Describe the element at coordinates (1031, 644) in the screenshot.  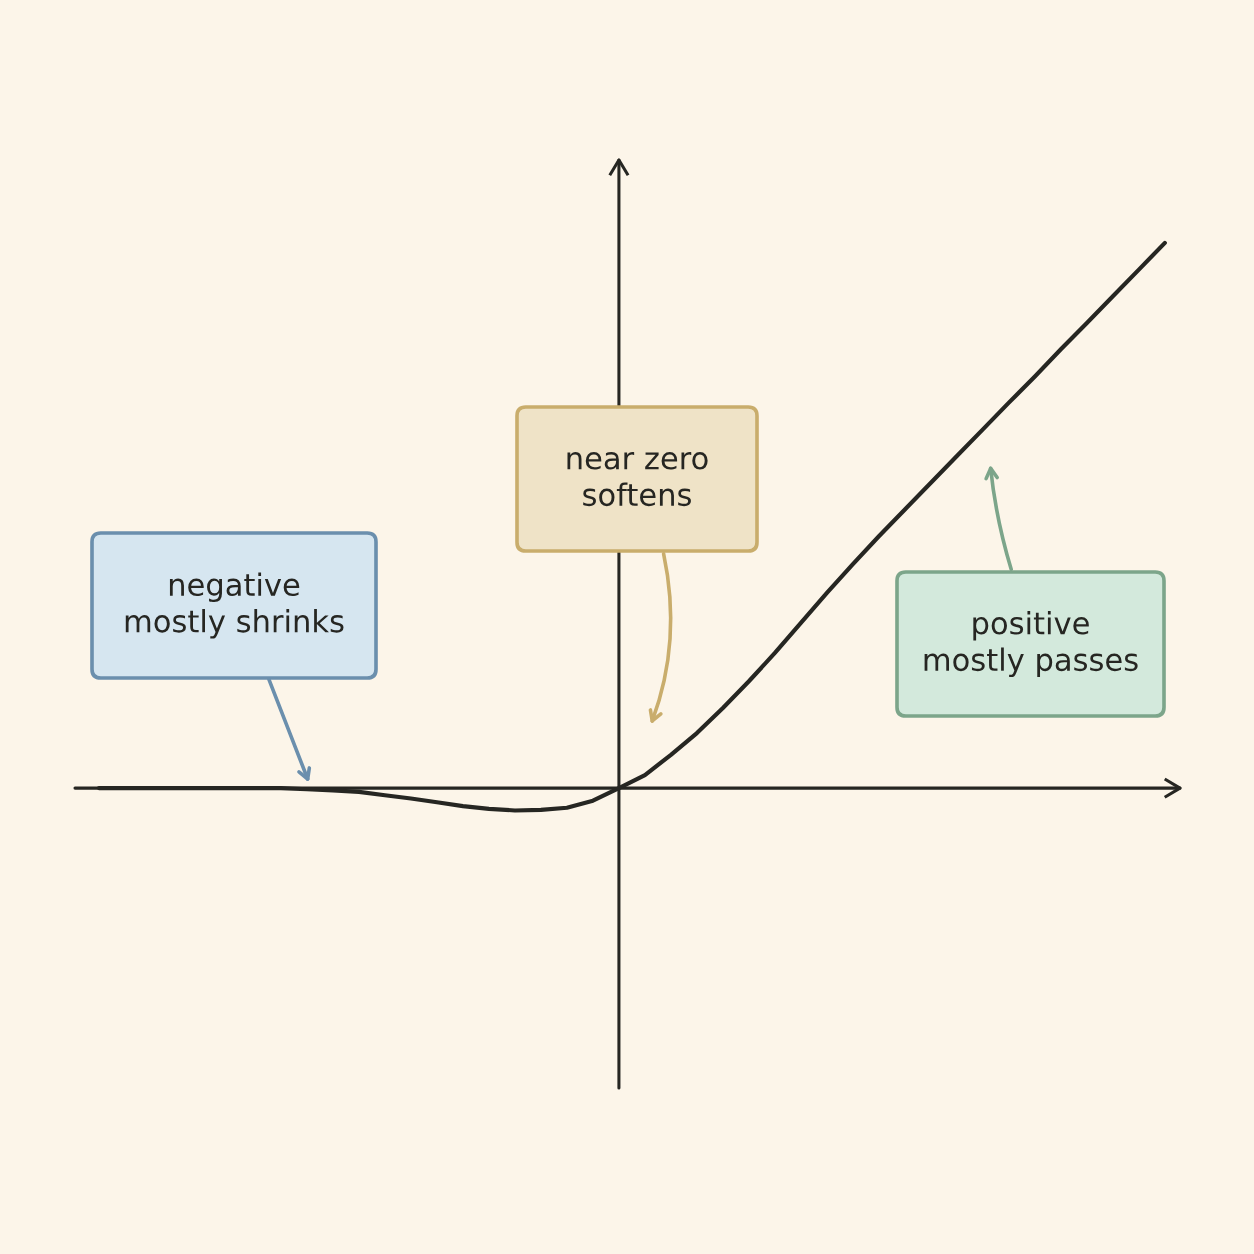
I see `annotation: positive mostly passes` at that location.